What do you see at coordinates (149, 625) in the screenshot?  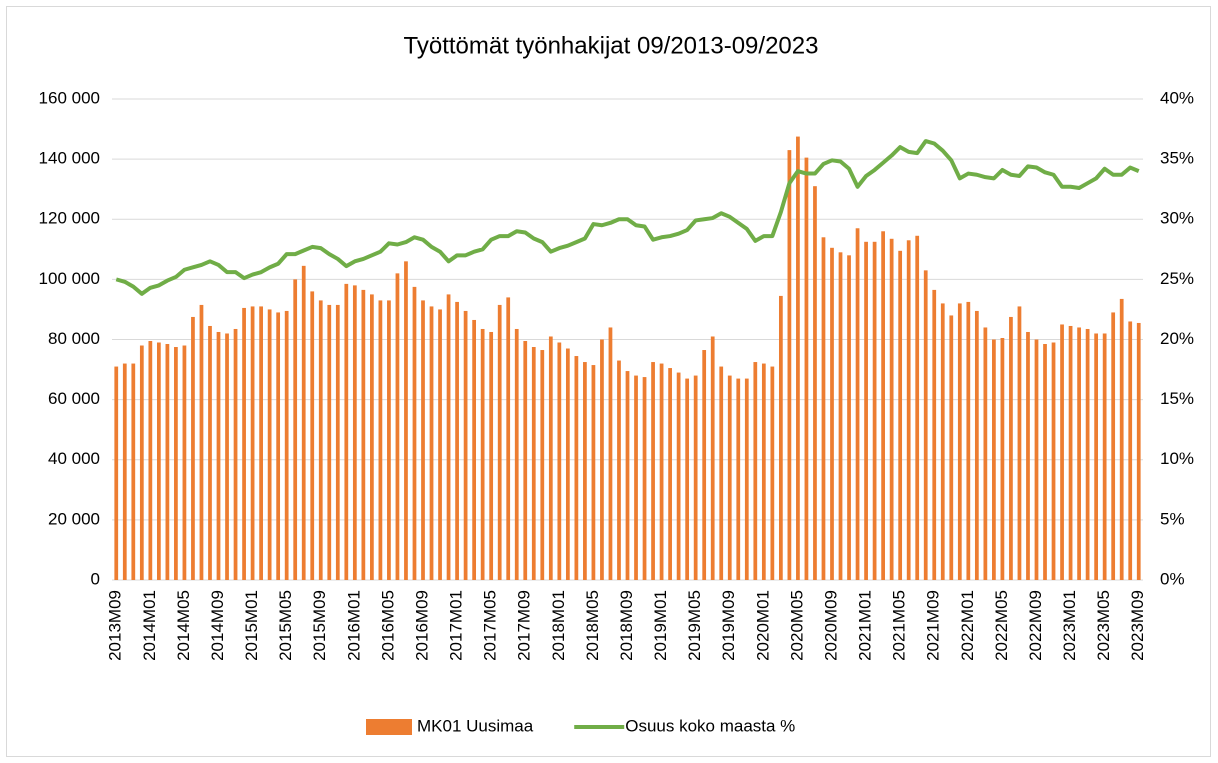 I see `x-tick-label: 2014M01` at bounding box center [149, 625].